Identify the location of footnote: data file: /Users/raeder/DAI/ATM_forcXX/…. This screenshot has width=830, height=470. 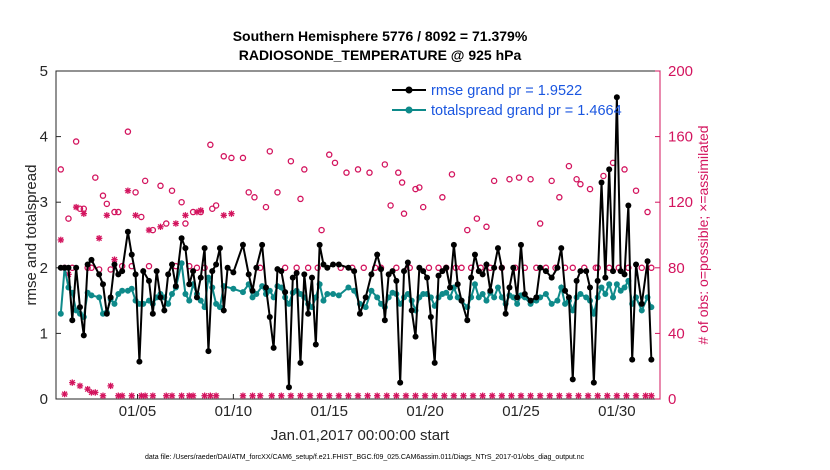
(365, 457).